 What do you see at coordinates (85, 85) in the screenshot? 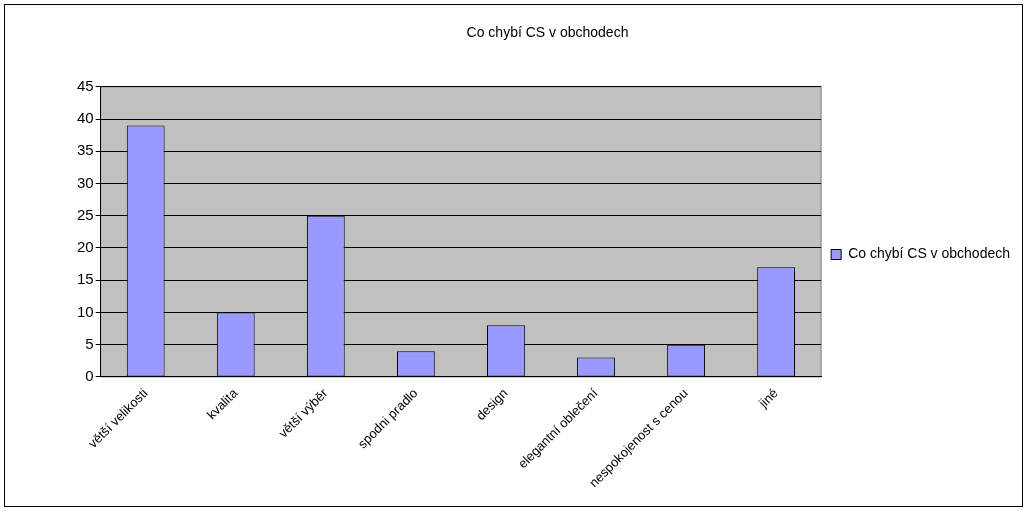
I see `y-tick-label: 45` at bounding box center [85, 85].